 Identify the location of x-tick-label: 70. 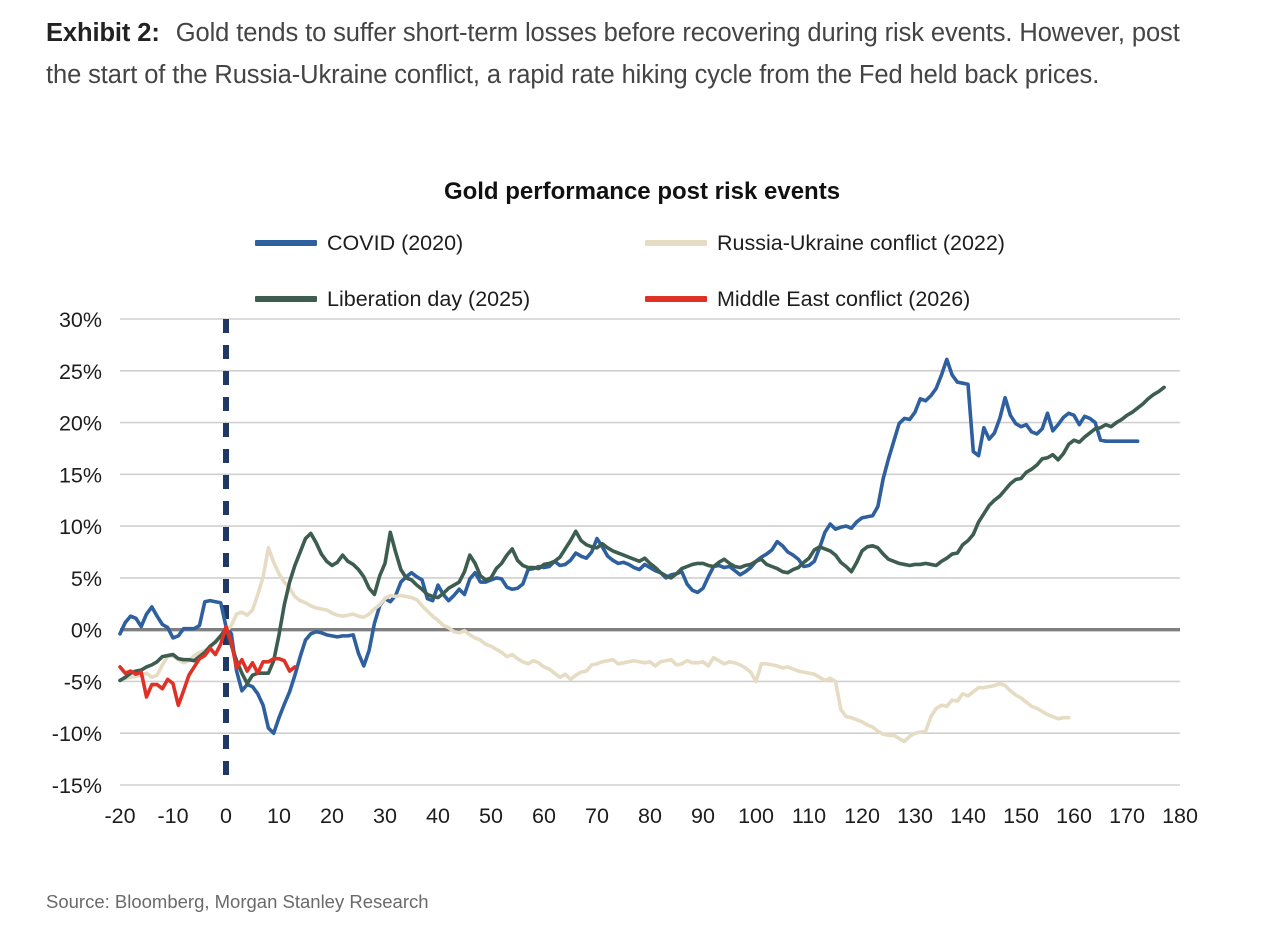
(597, 816).